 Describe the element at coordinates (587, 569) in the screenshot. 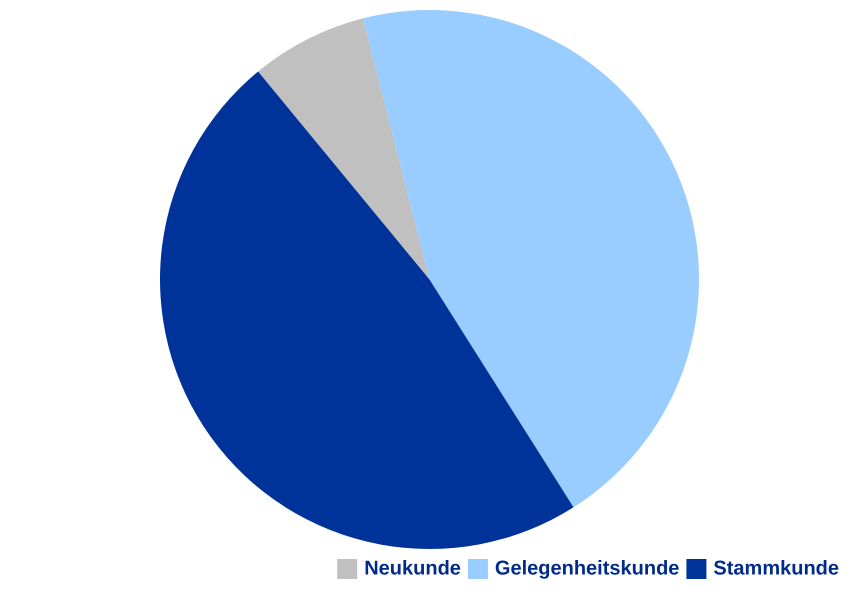

I see `legend-label: Gelegenheitskunde` at that location.